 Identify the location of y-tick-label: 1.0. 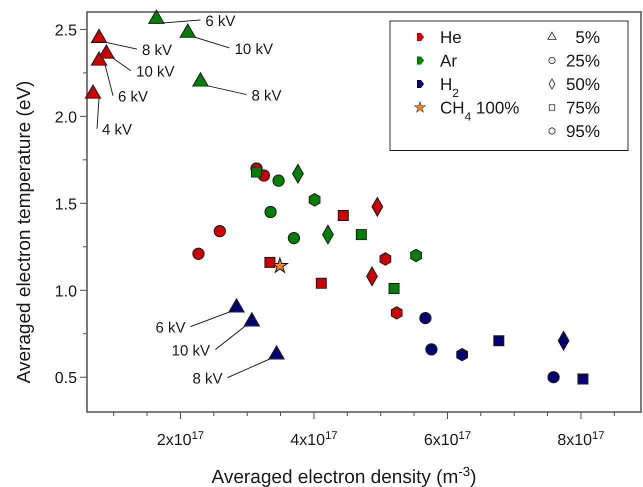
(66, 291).